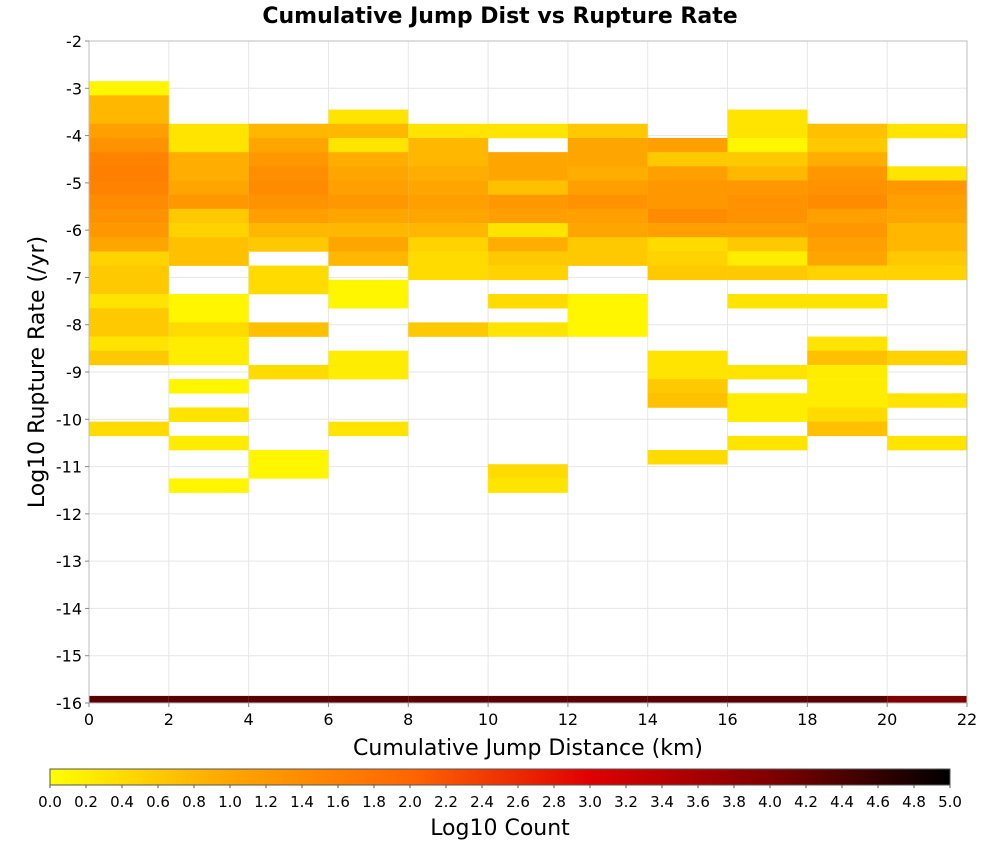 Image resolution: width=1000 pixels, height=850 pixels. What do you see at coordinates (807, 719) in the screenshot?
I see `x-tick-label: 18` at bounding box center [807, 719].